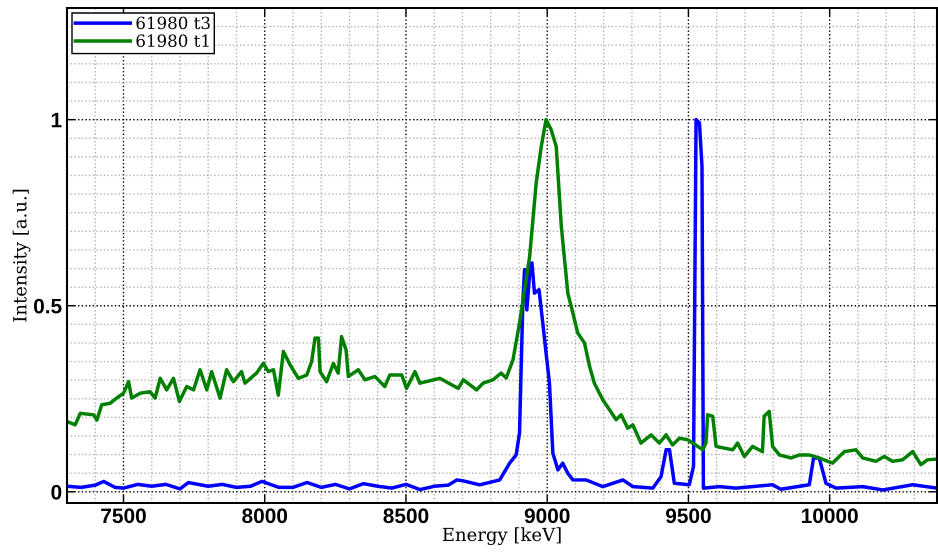 This screenshot has width=938, height=558. I want to click on y-tick-label: 1, so click(57, 120).